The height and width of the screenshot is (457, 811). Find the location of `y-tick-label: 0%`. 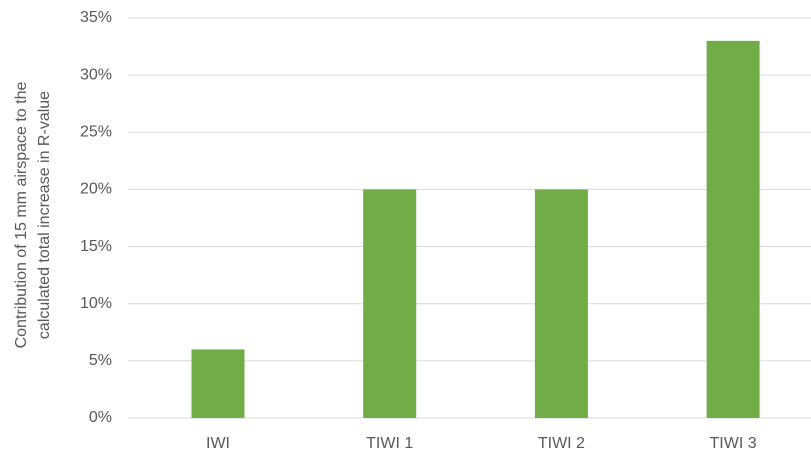

y-tick-label: 0% is located at coordinates (100, 417).